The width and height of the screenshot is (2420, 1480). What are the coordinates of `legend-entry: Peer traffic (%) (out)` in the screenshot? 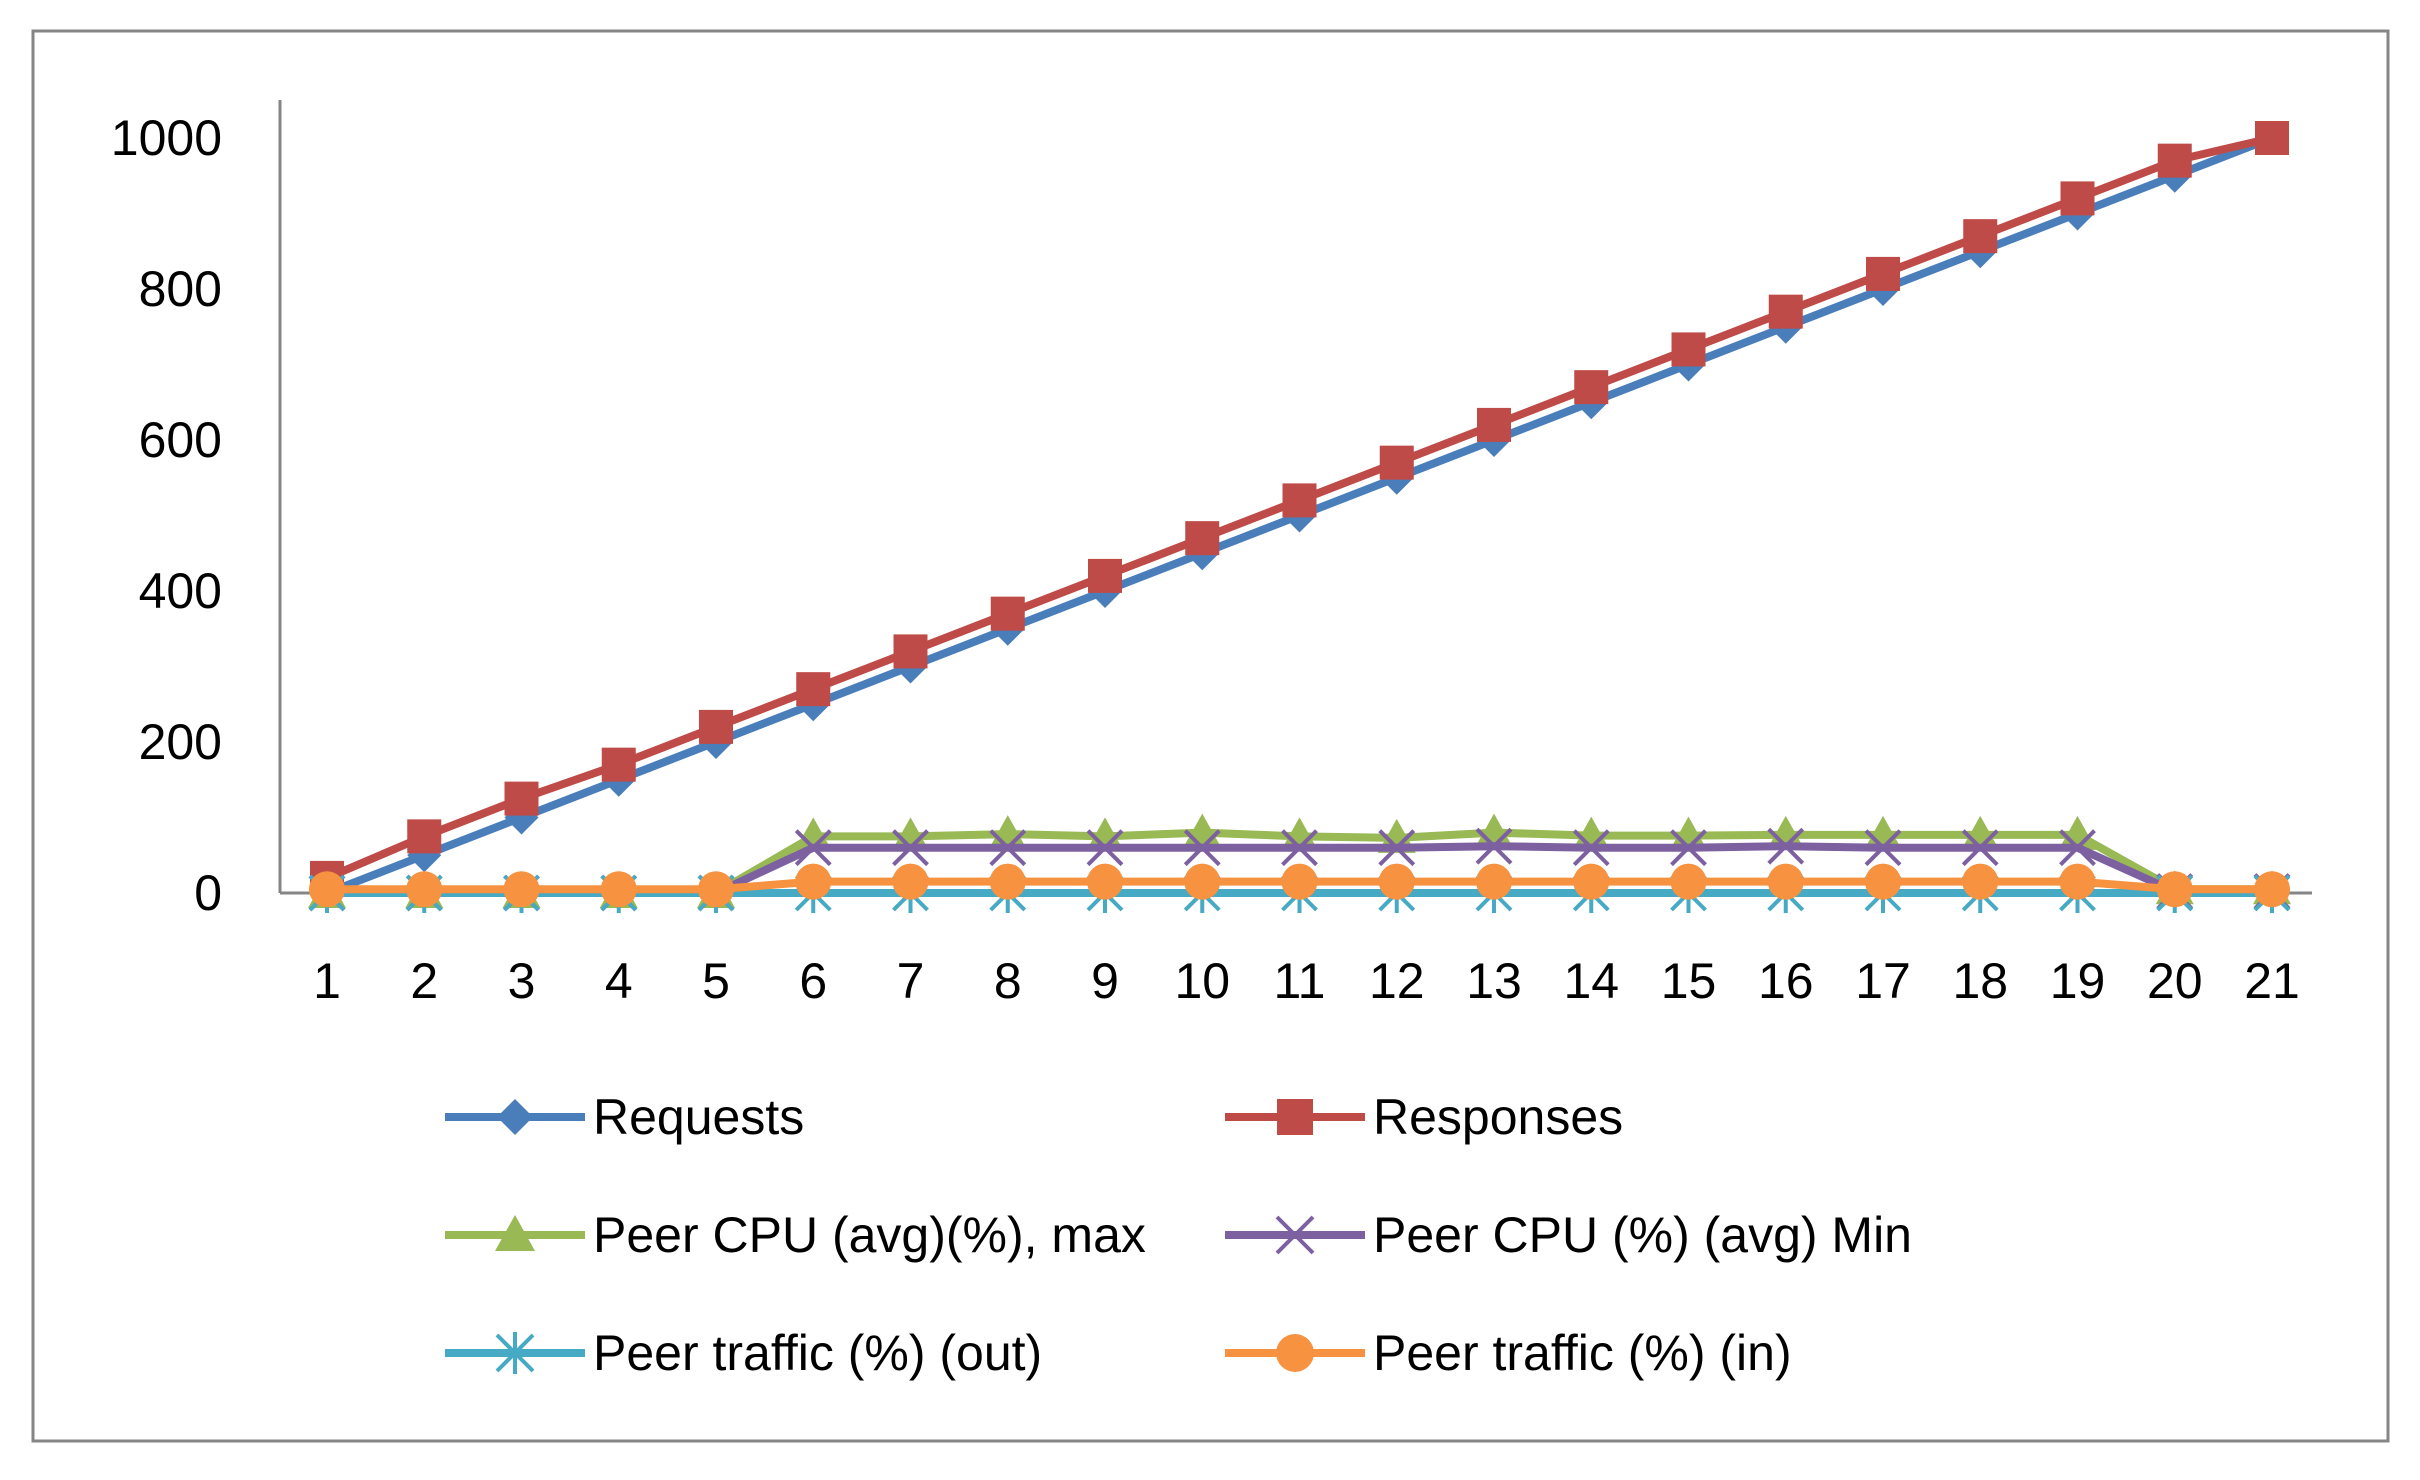 It's located at (743, 1353).